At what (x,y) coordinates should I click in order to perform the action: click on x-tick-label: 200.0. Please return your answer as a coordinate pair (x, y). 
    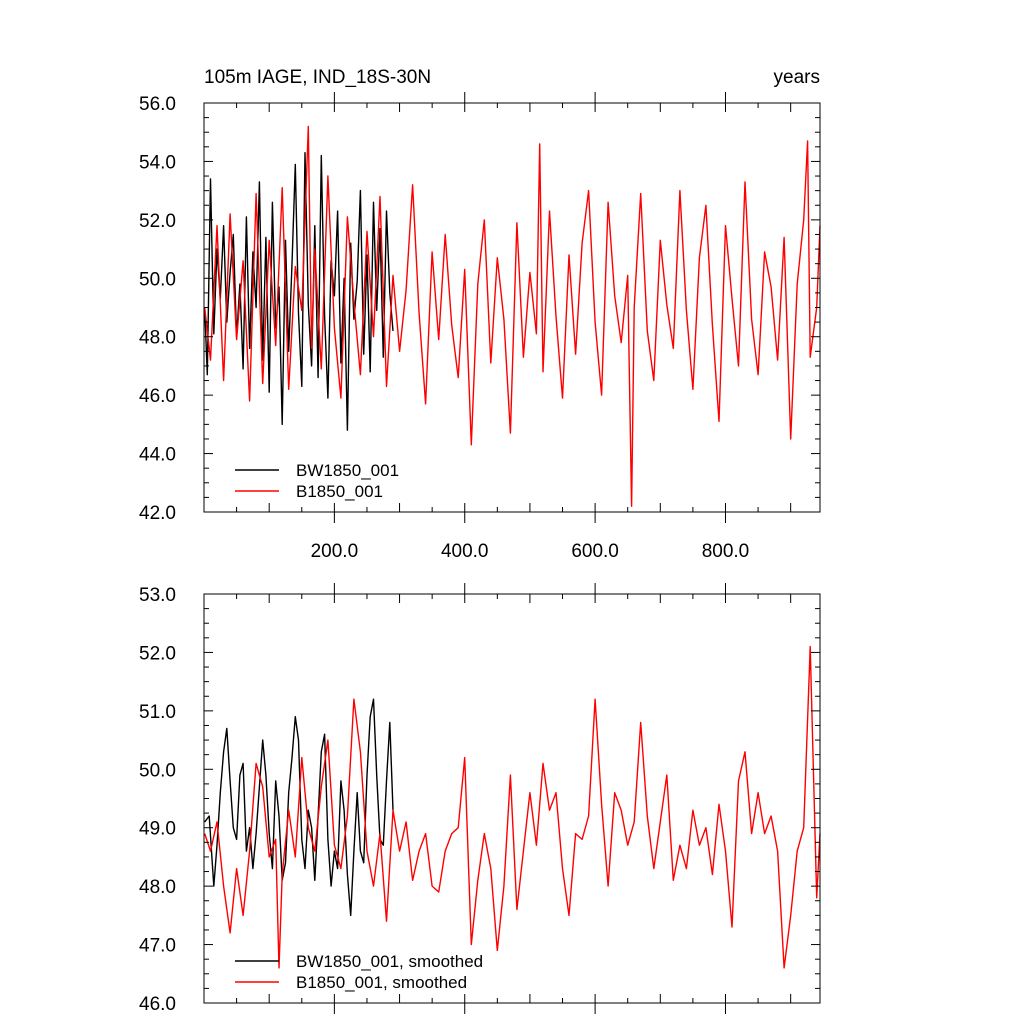
    Looking at the image, I should click on (335, 551).